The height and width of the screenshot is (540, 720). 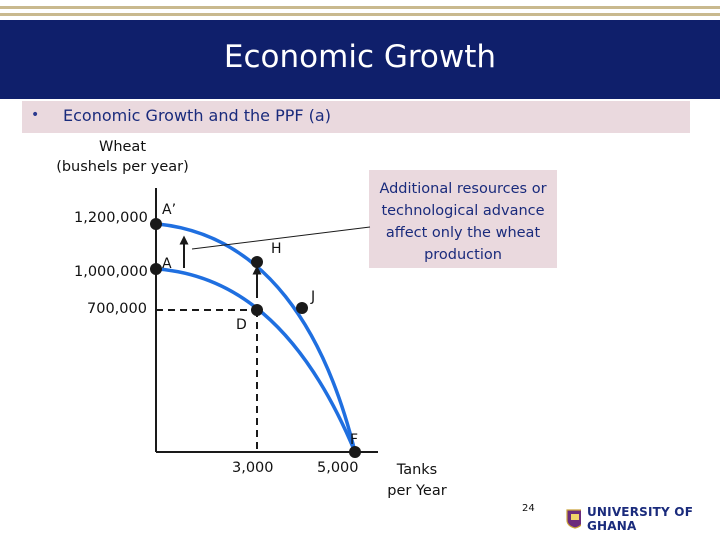 What do you see at coordinates (360, 7) in the screenshot?
I see `top-band` at bounding box center [360, 7].